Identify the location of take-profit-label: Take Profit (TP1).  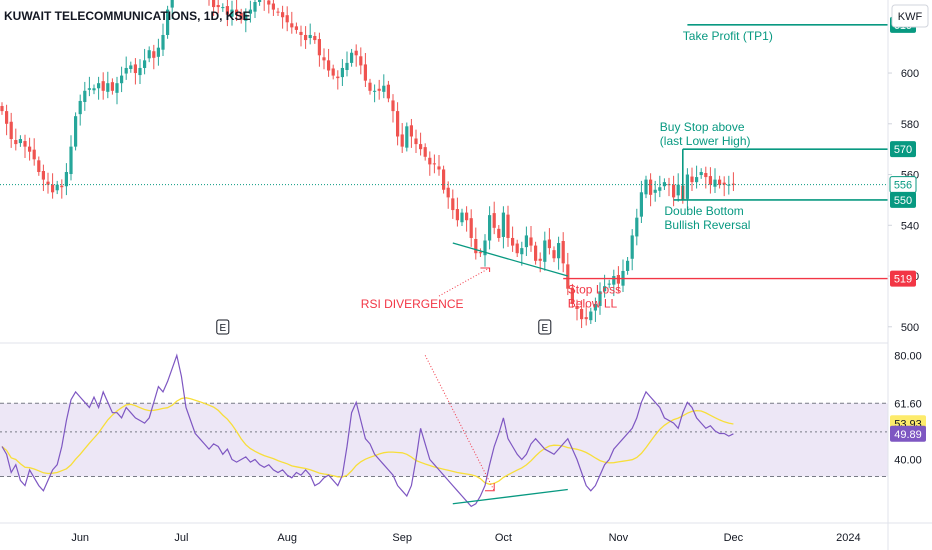
(728, 36).